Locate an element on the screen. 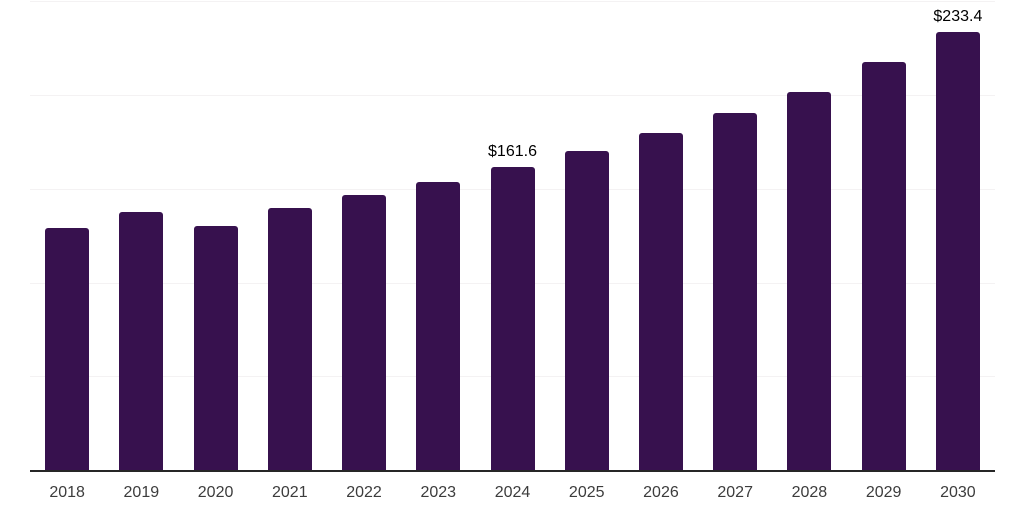 The image size is (1024, 512). data-label-2030: $233.4 is located at coordinates (958, 17).